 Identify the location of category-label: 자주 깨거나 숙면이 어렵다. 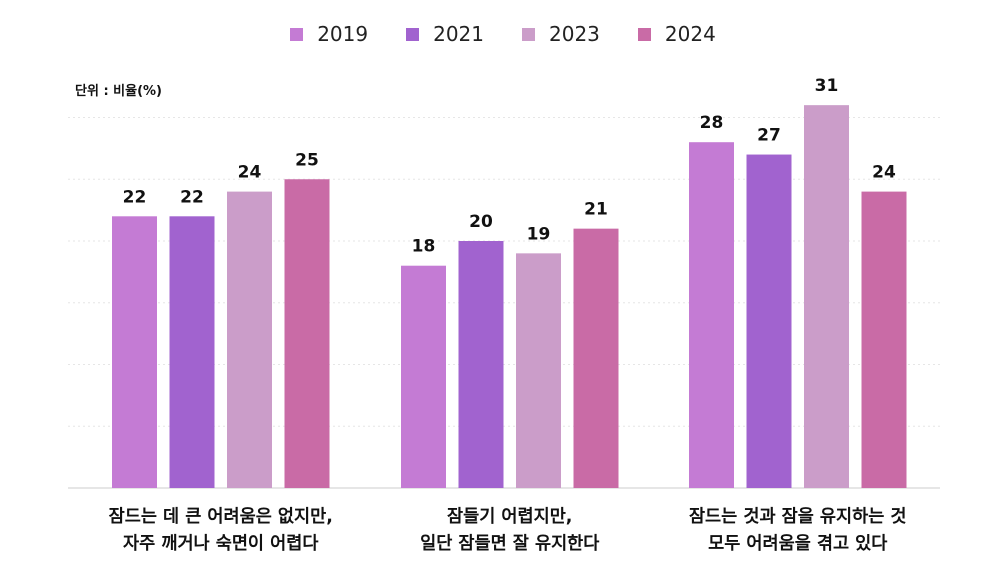
(220, 544).